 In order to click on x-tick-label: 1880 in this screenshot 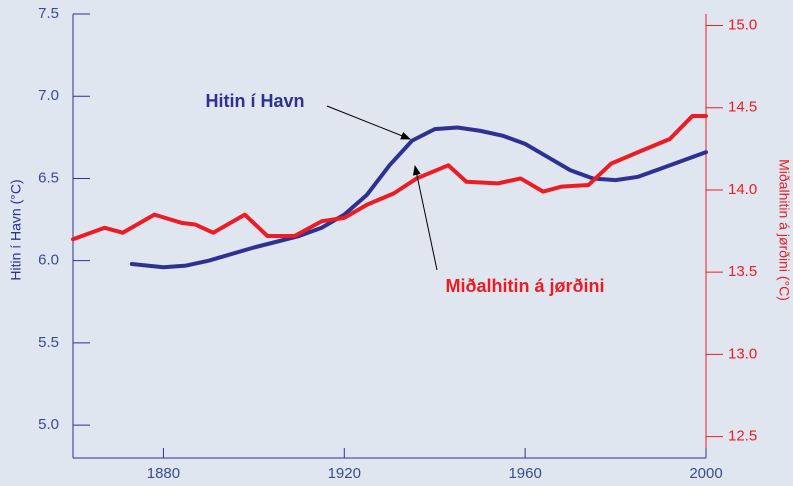, I will do `click(163, 473)`.